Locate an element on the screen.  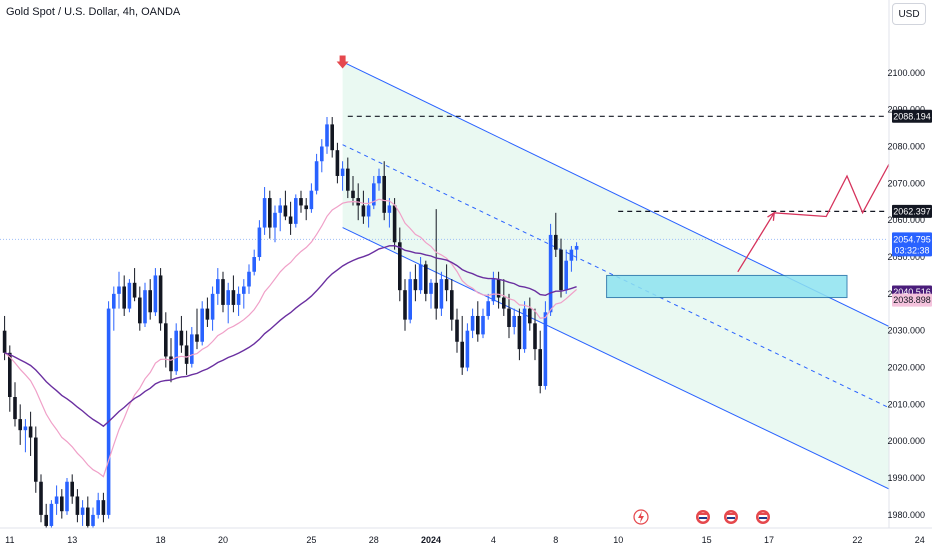
flag-stripe is located at coordinates (731, 514).